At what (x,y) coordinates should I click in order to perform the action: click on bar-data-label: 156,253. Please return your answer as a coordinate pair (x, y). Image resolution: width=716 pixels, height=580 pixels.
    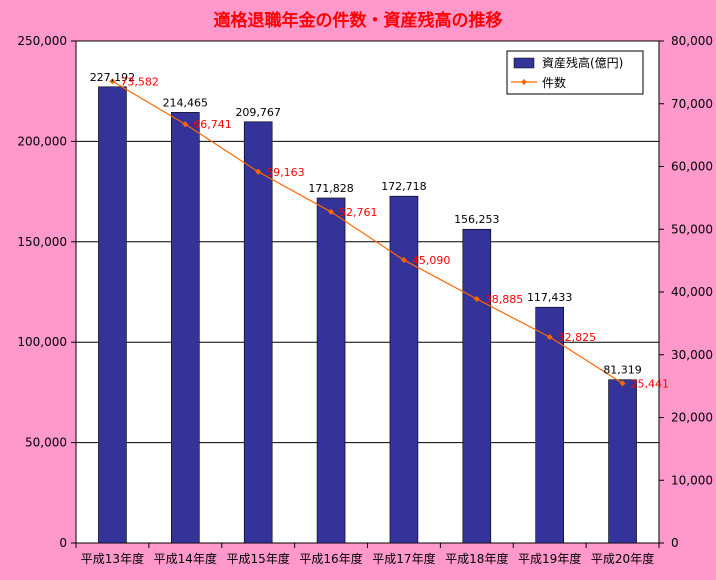
    Looking at the image, I should click on (477, 219).